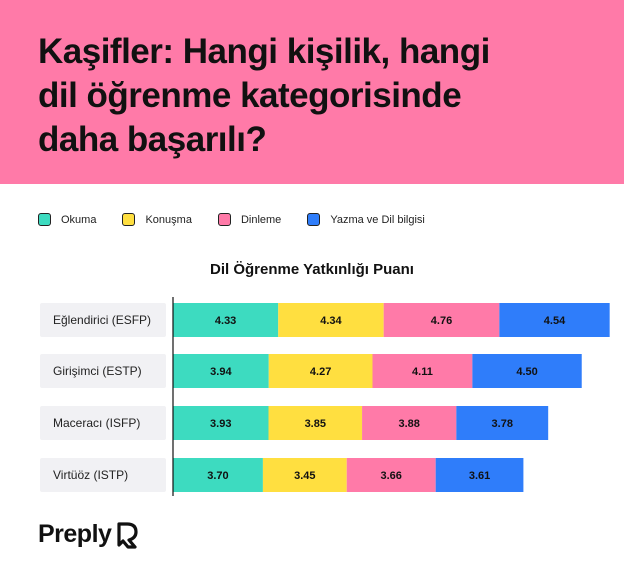 Image resolution: width=624 pixels, height=580 pixels. Describe the element at coordinates (128, 535) in the screenshot. I see `preply-logo-icon` at that location.